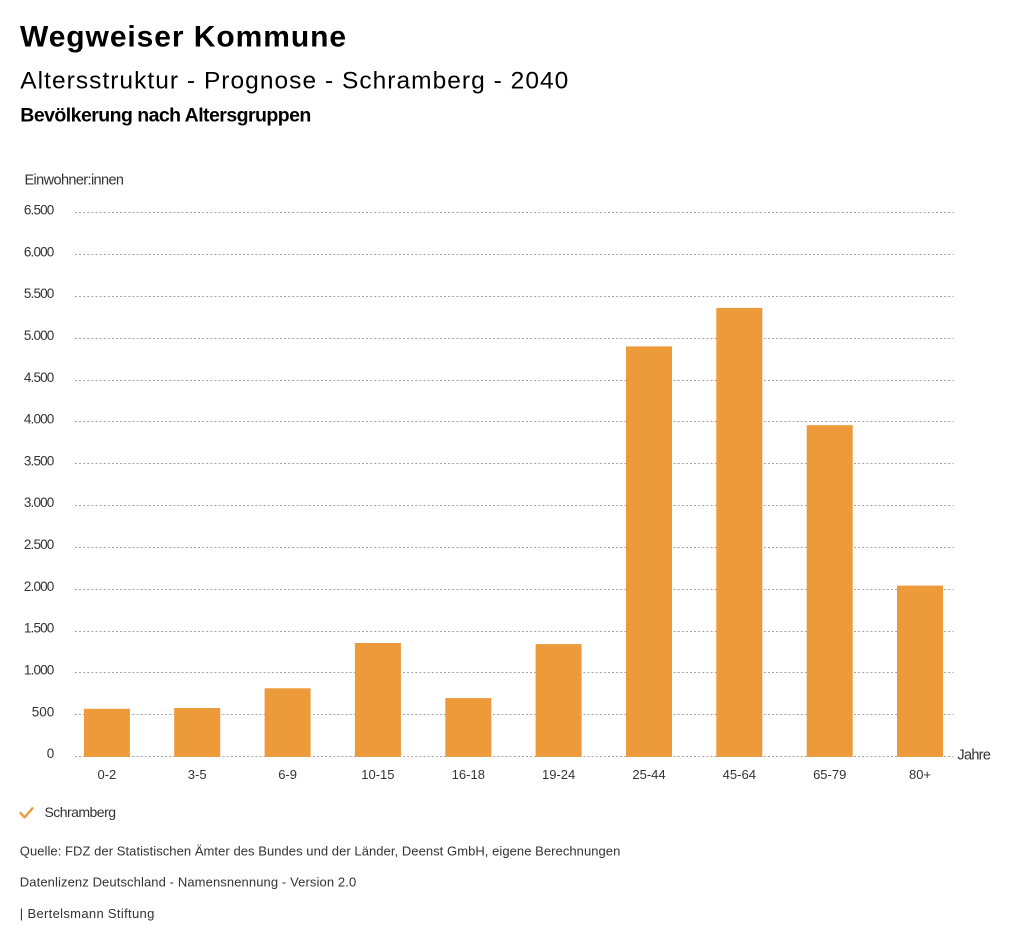 The width and height of the screenshot is (1024, 946). I want to click on svg-text: 4.000, so click(39, 419).